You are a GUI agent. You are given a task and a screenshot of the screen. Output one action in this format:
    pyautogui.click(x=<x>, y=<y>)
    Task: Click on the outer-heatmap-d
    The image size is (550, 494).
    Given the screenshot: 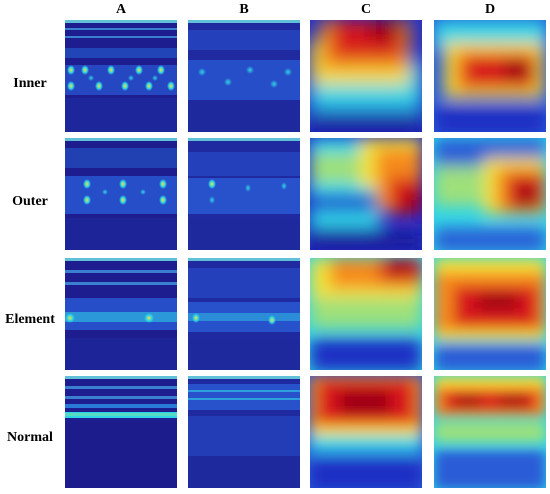 What is the action you would take?
    pyautogui.click(x=490, y=194)
    